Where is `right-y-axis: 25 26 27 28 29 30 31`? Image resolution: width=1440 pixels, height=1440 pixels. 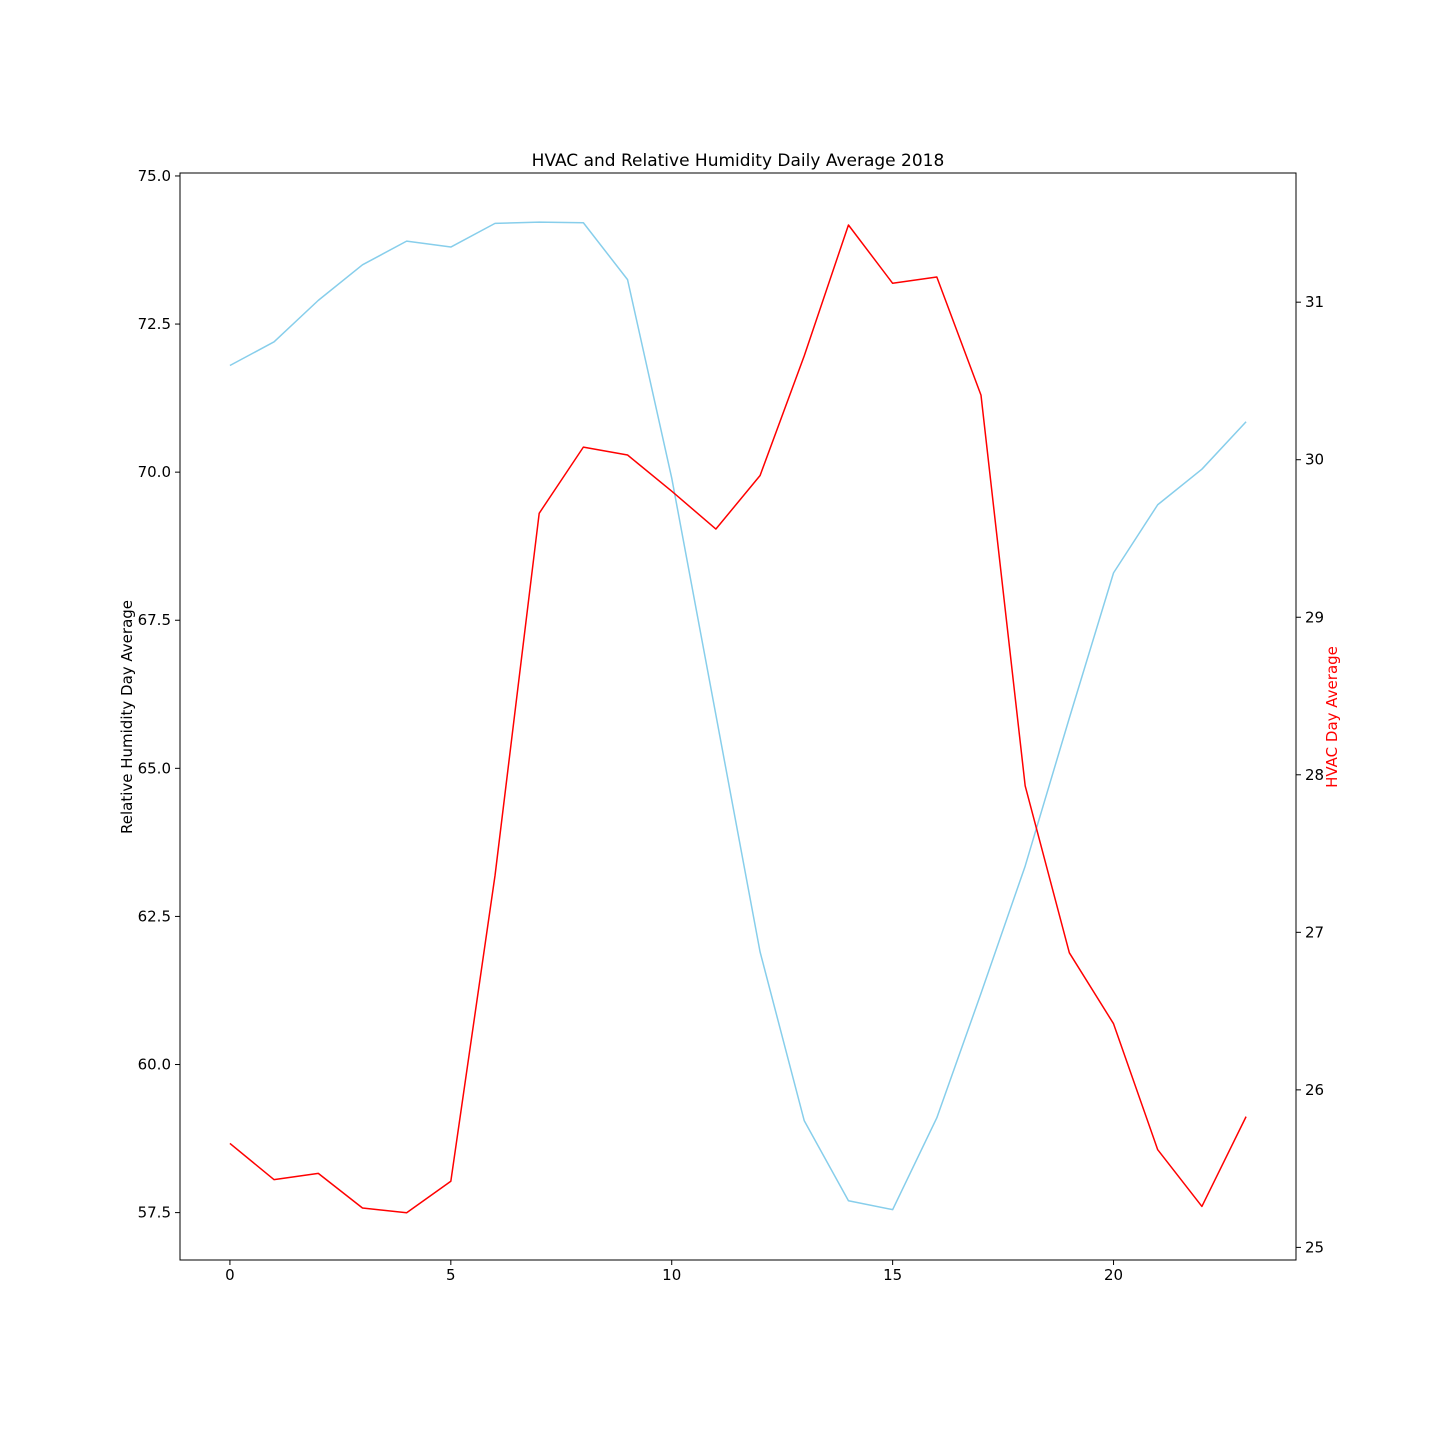 right-y-axis: 25 26 27 28 29 30 31 is located at coordinates (1310, 774).